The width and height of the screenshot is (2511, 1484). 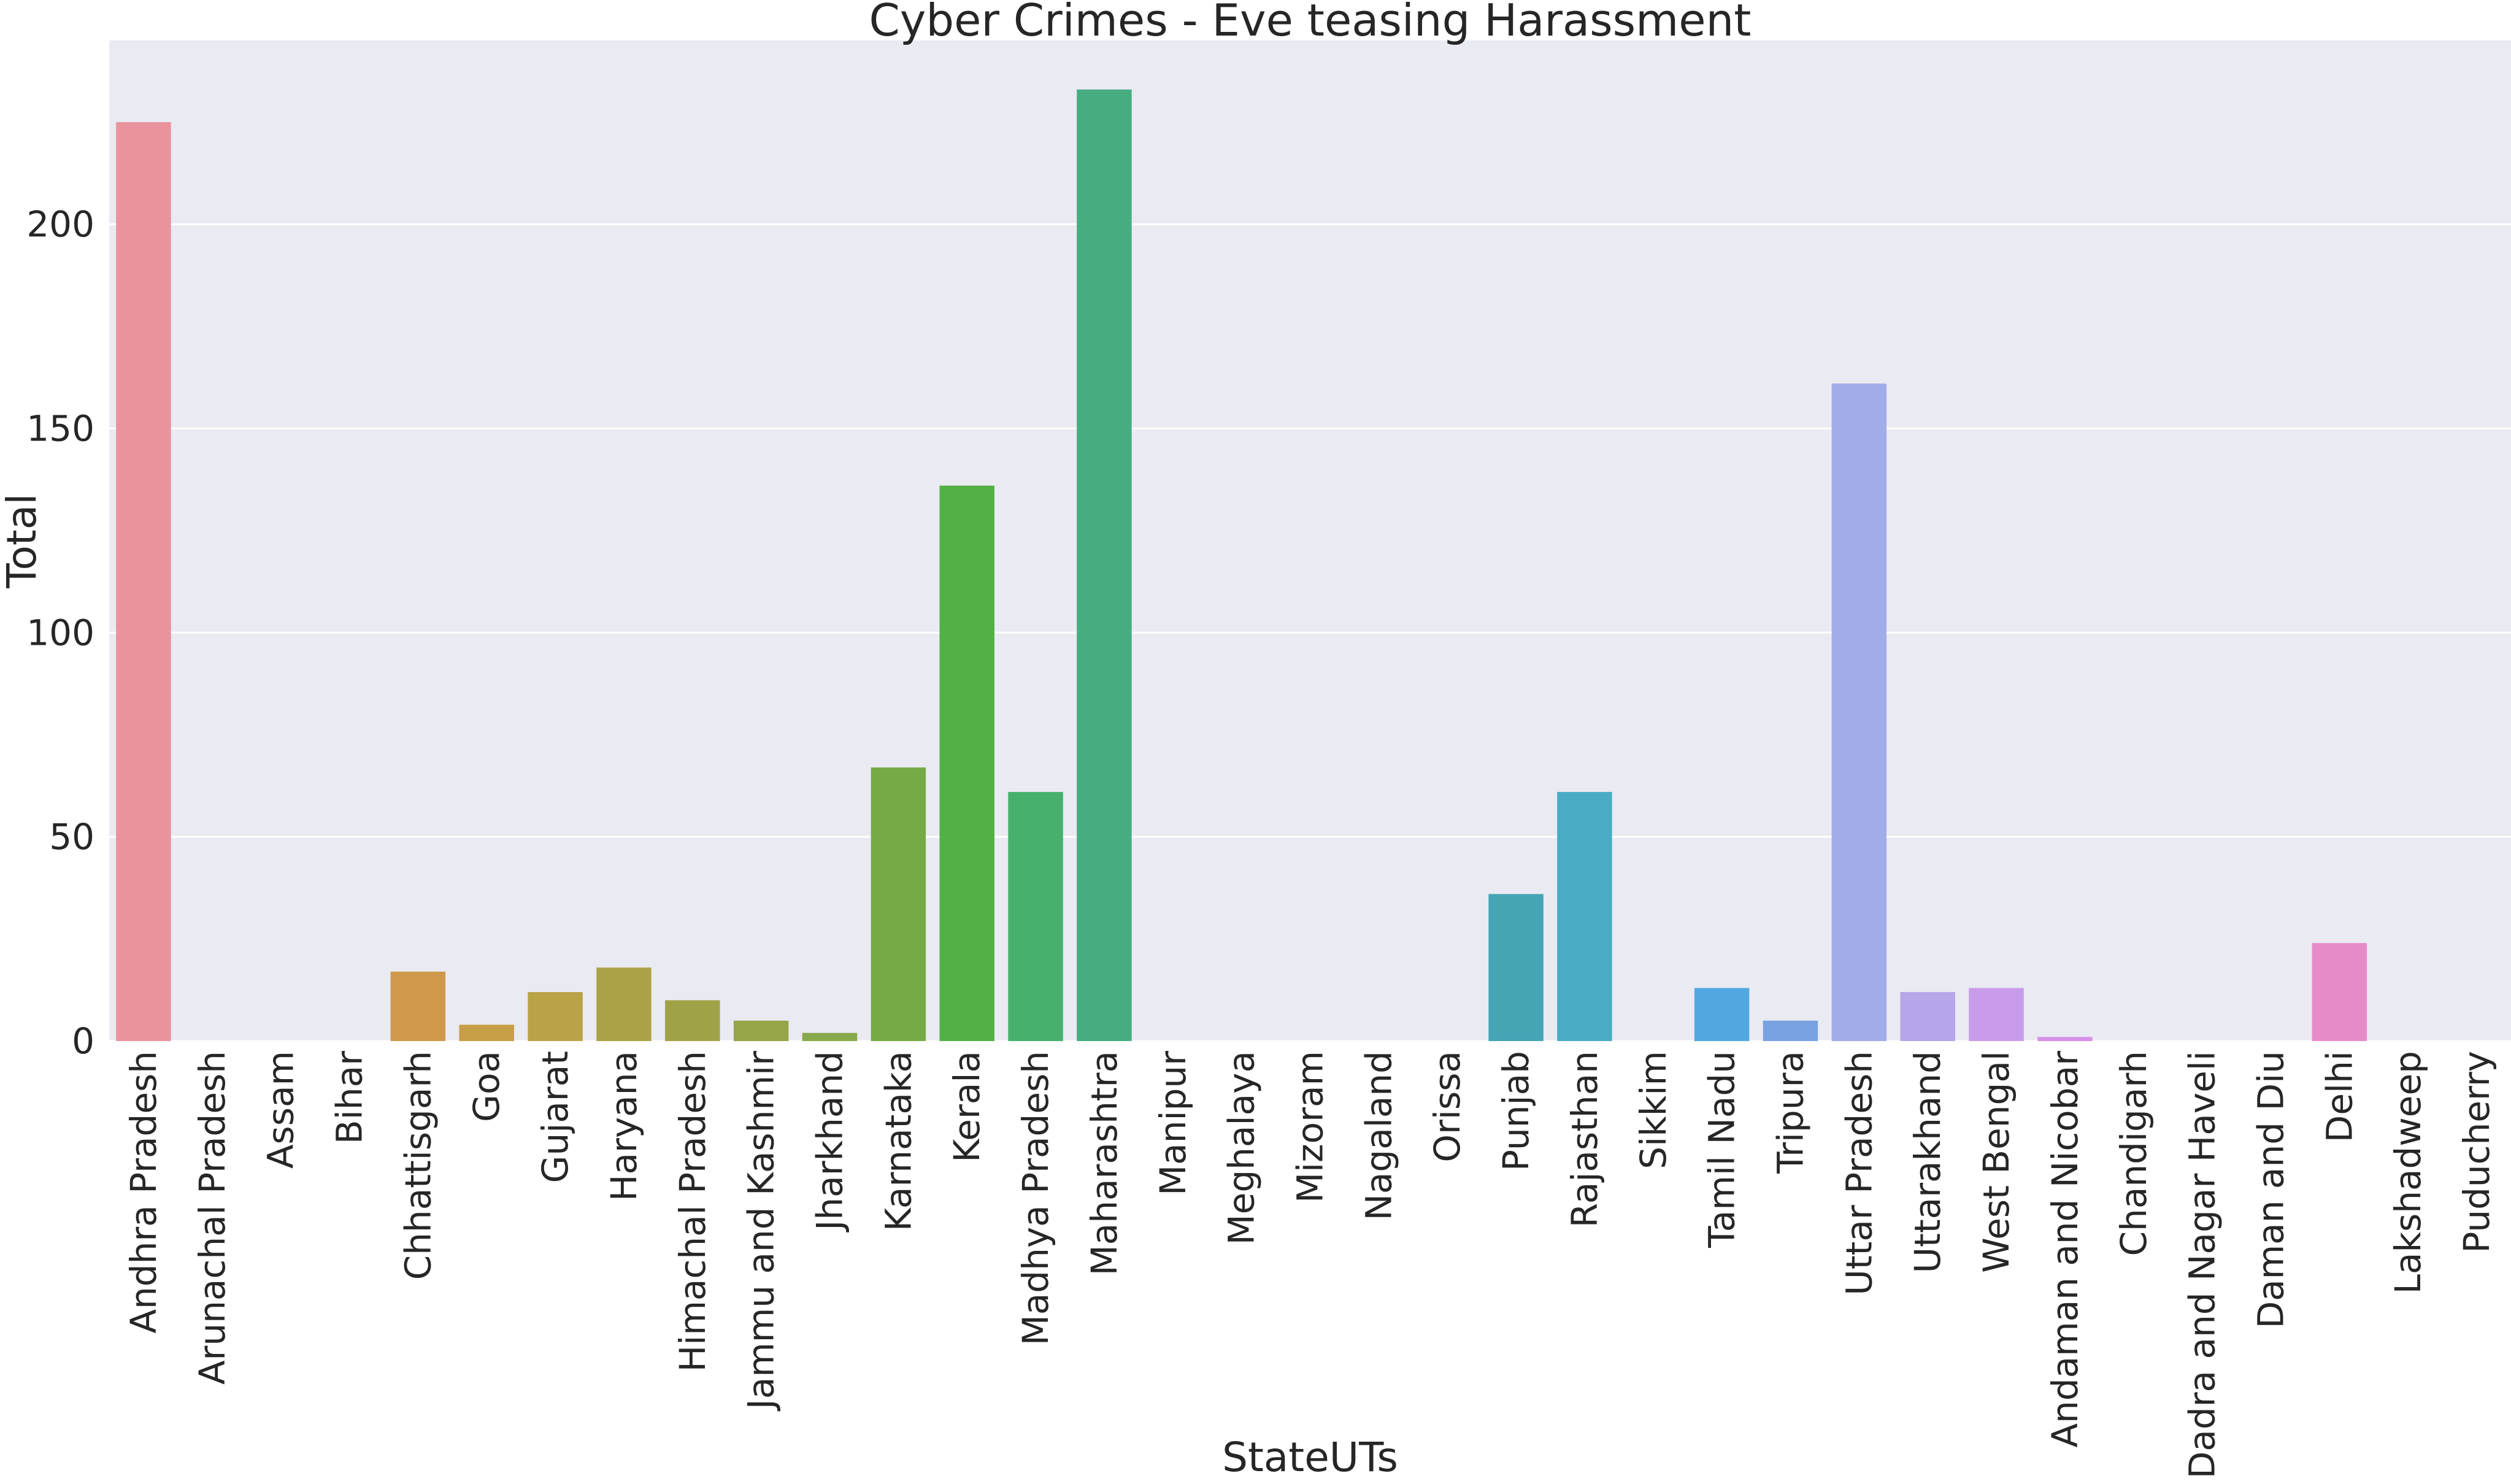 I want to click on y-axis-title: Total, so click(x=22, y=541).